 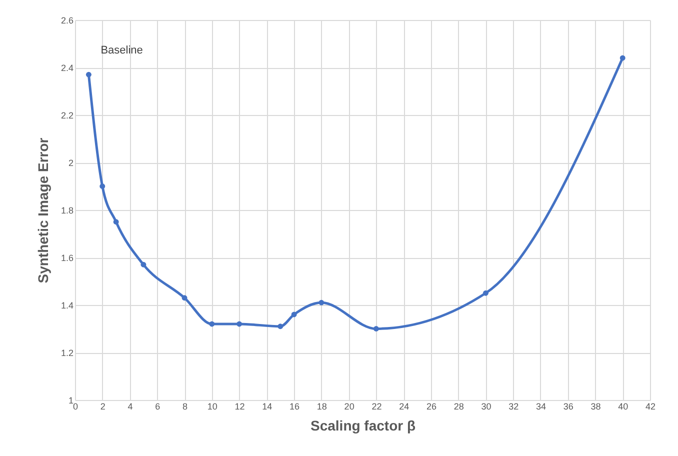 I want to click on x-tick-label: 18, so click(x=321, y=407).